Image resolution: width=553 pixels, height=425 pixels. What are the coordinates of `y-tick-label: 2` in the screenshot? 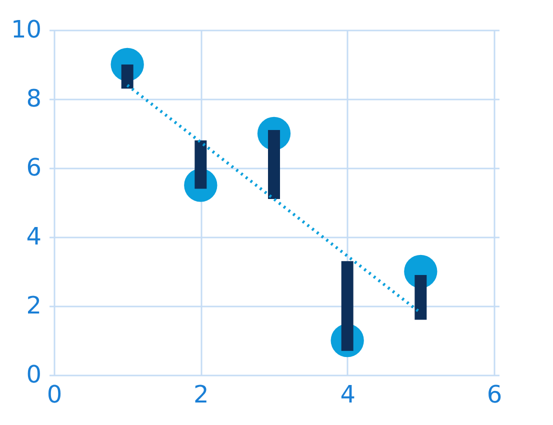 It's located at (34, 306).